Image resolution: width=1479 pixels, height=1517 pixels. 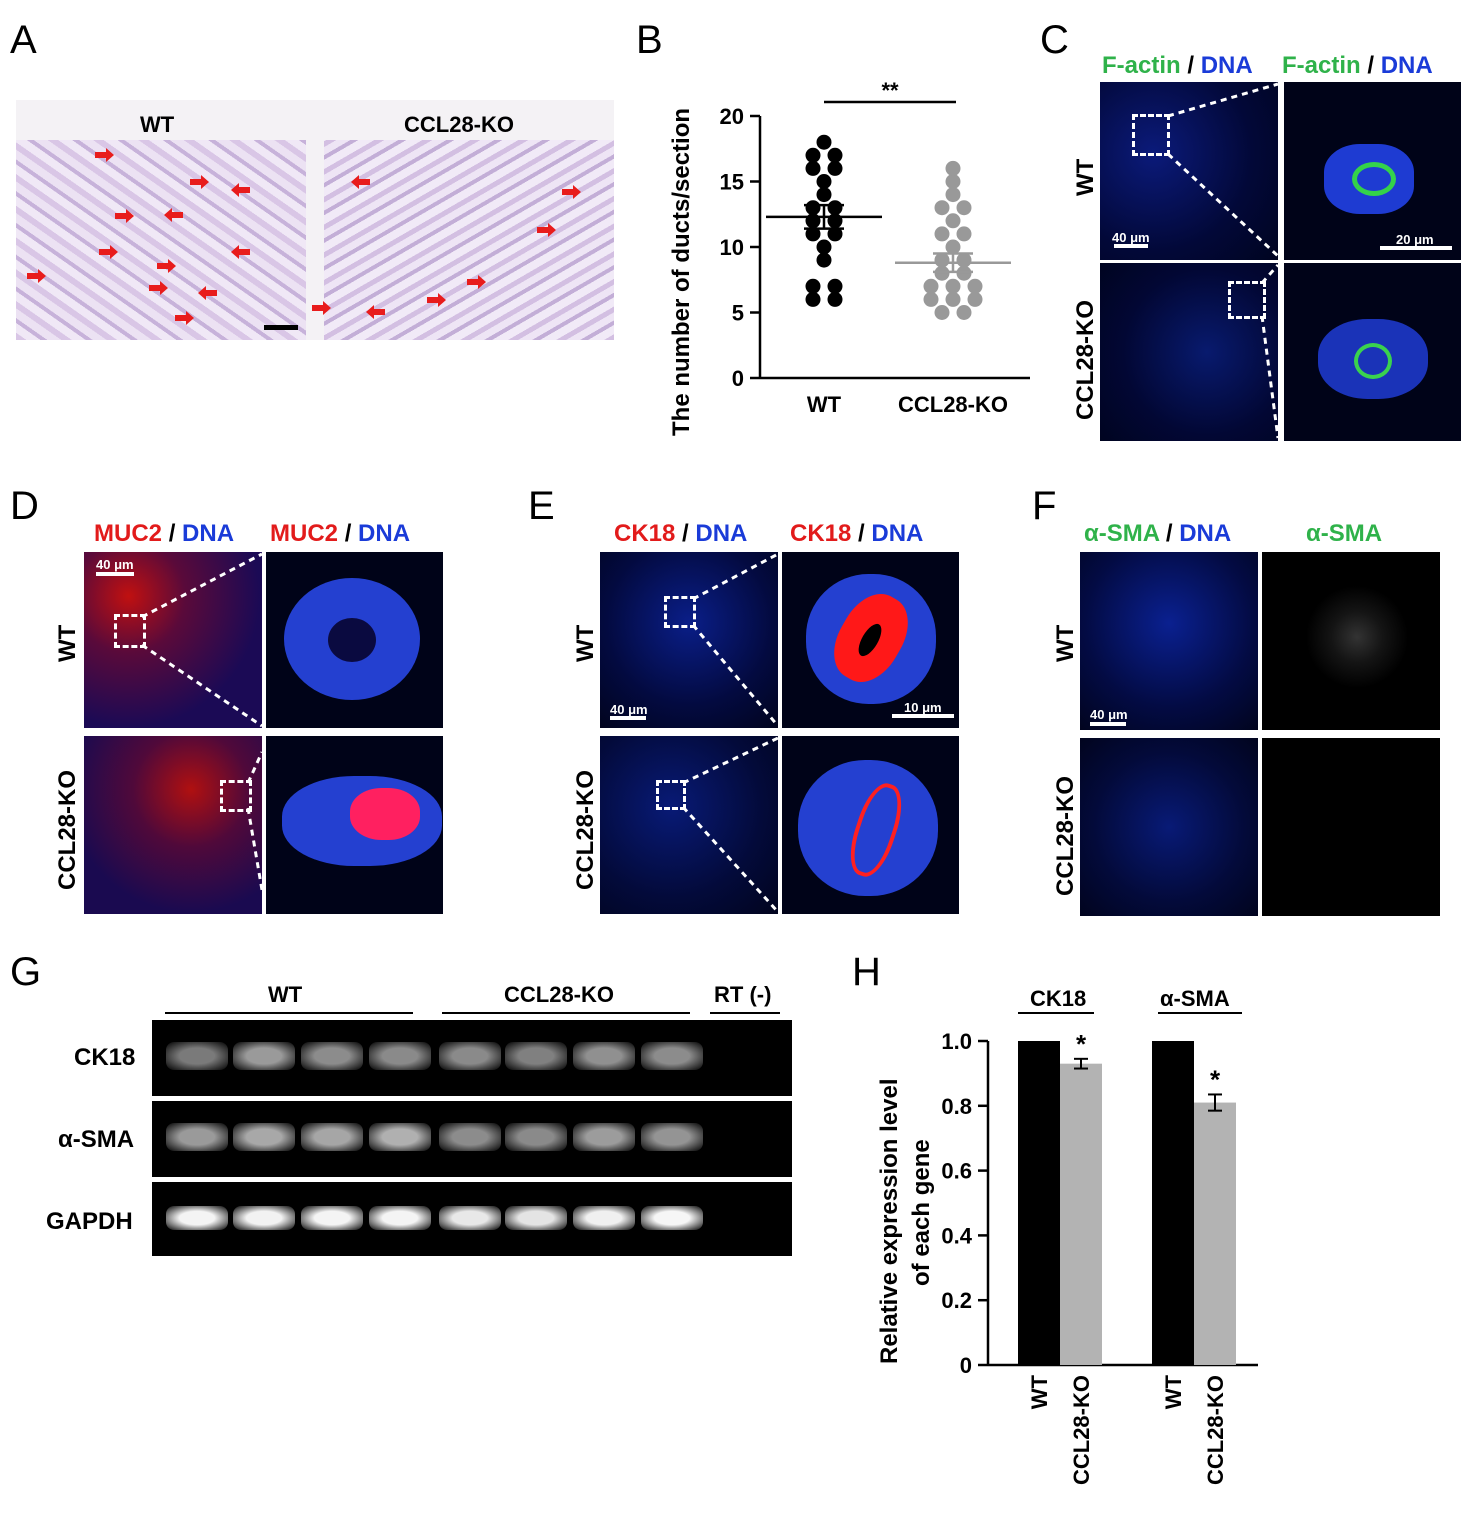 I want to click on y-tick-label: 1.0, so click(x=956, y=1041).